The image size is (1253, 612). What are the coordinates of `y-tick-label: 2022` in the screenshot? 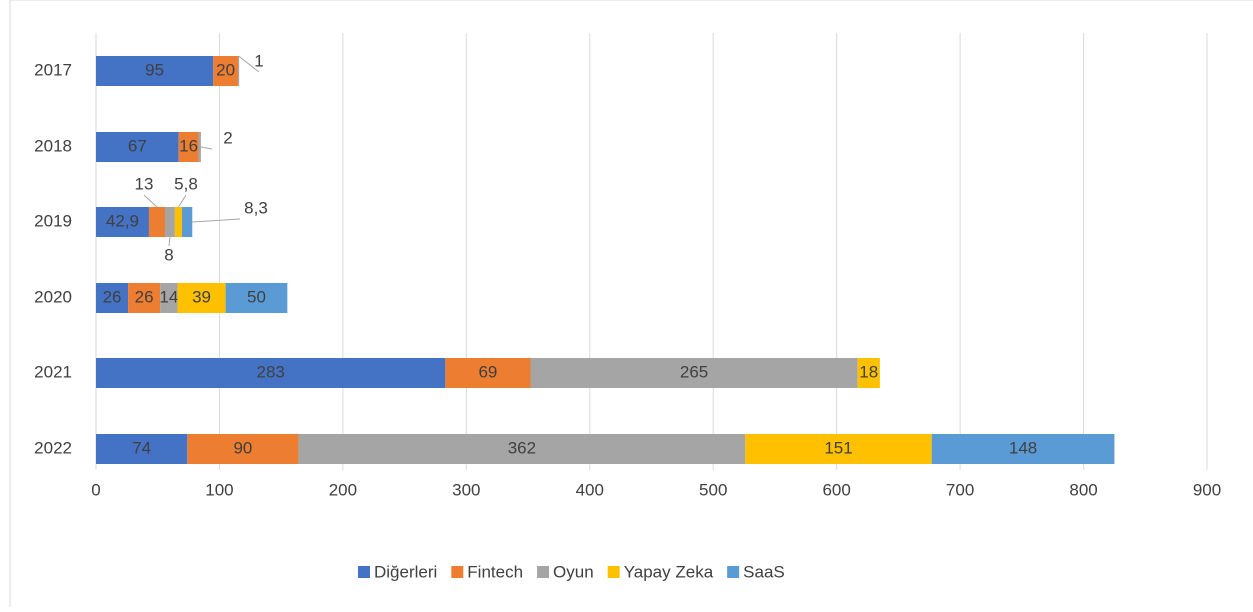 It's located at (53, 447).